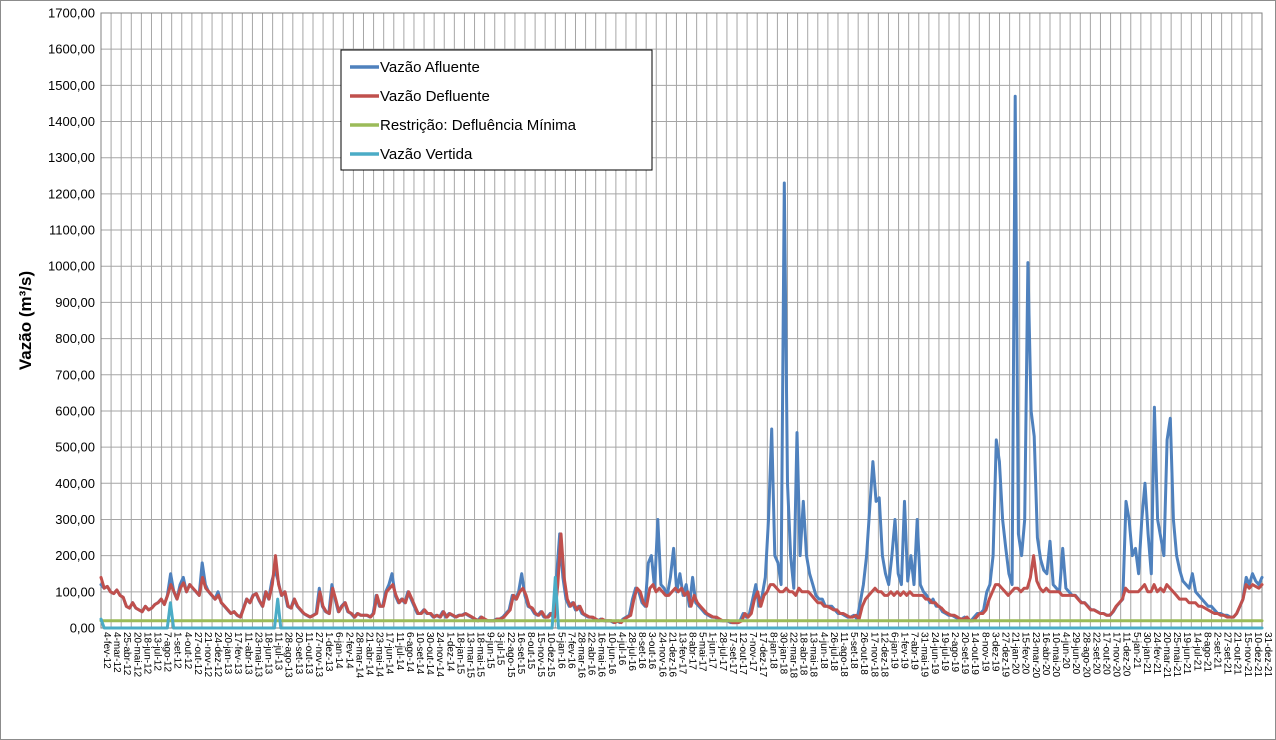 This screenshot has width=1276, height=740. I want to click on x-tick-label: 20-set-13, so click(298, 653).